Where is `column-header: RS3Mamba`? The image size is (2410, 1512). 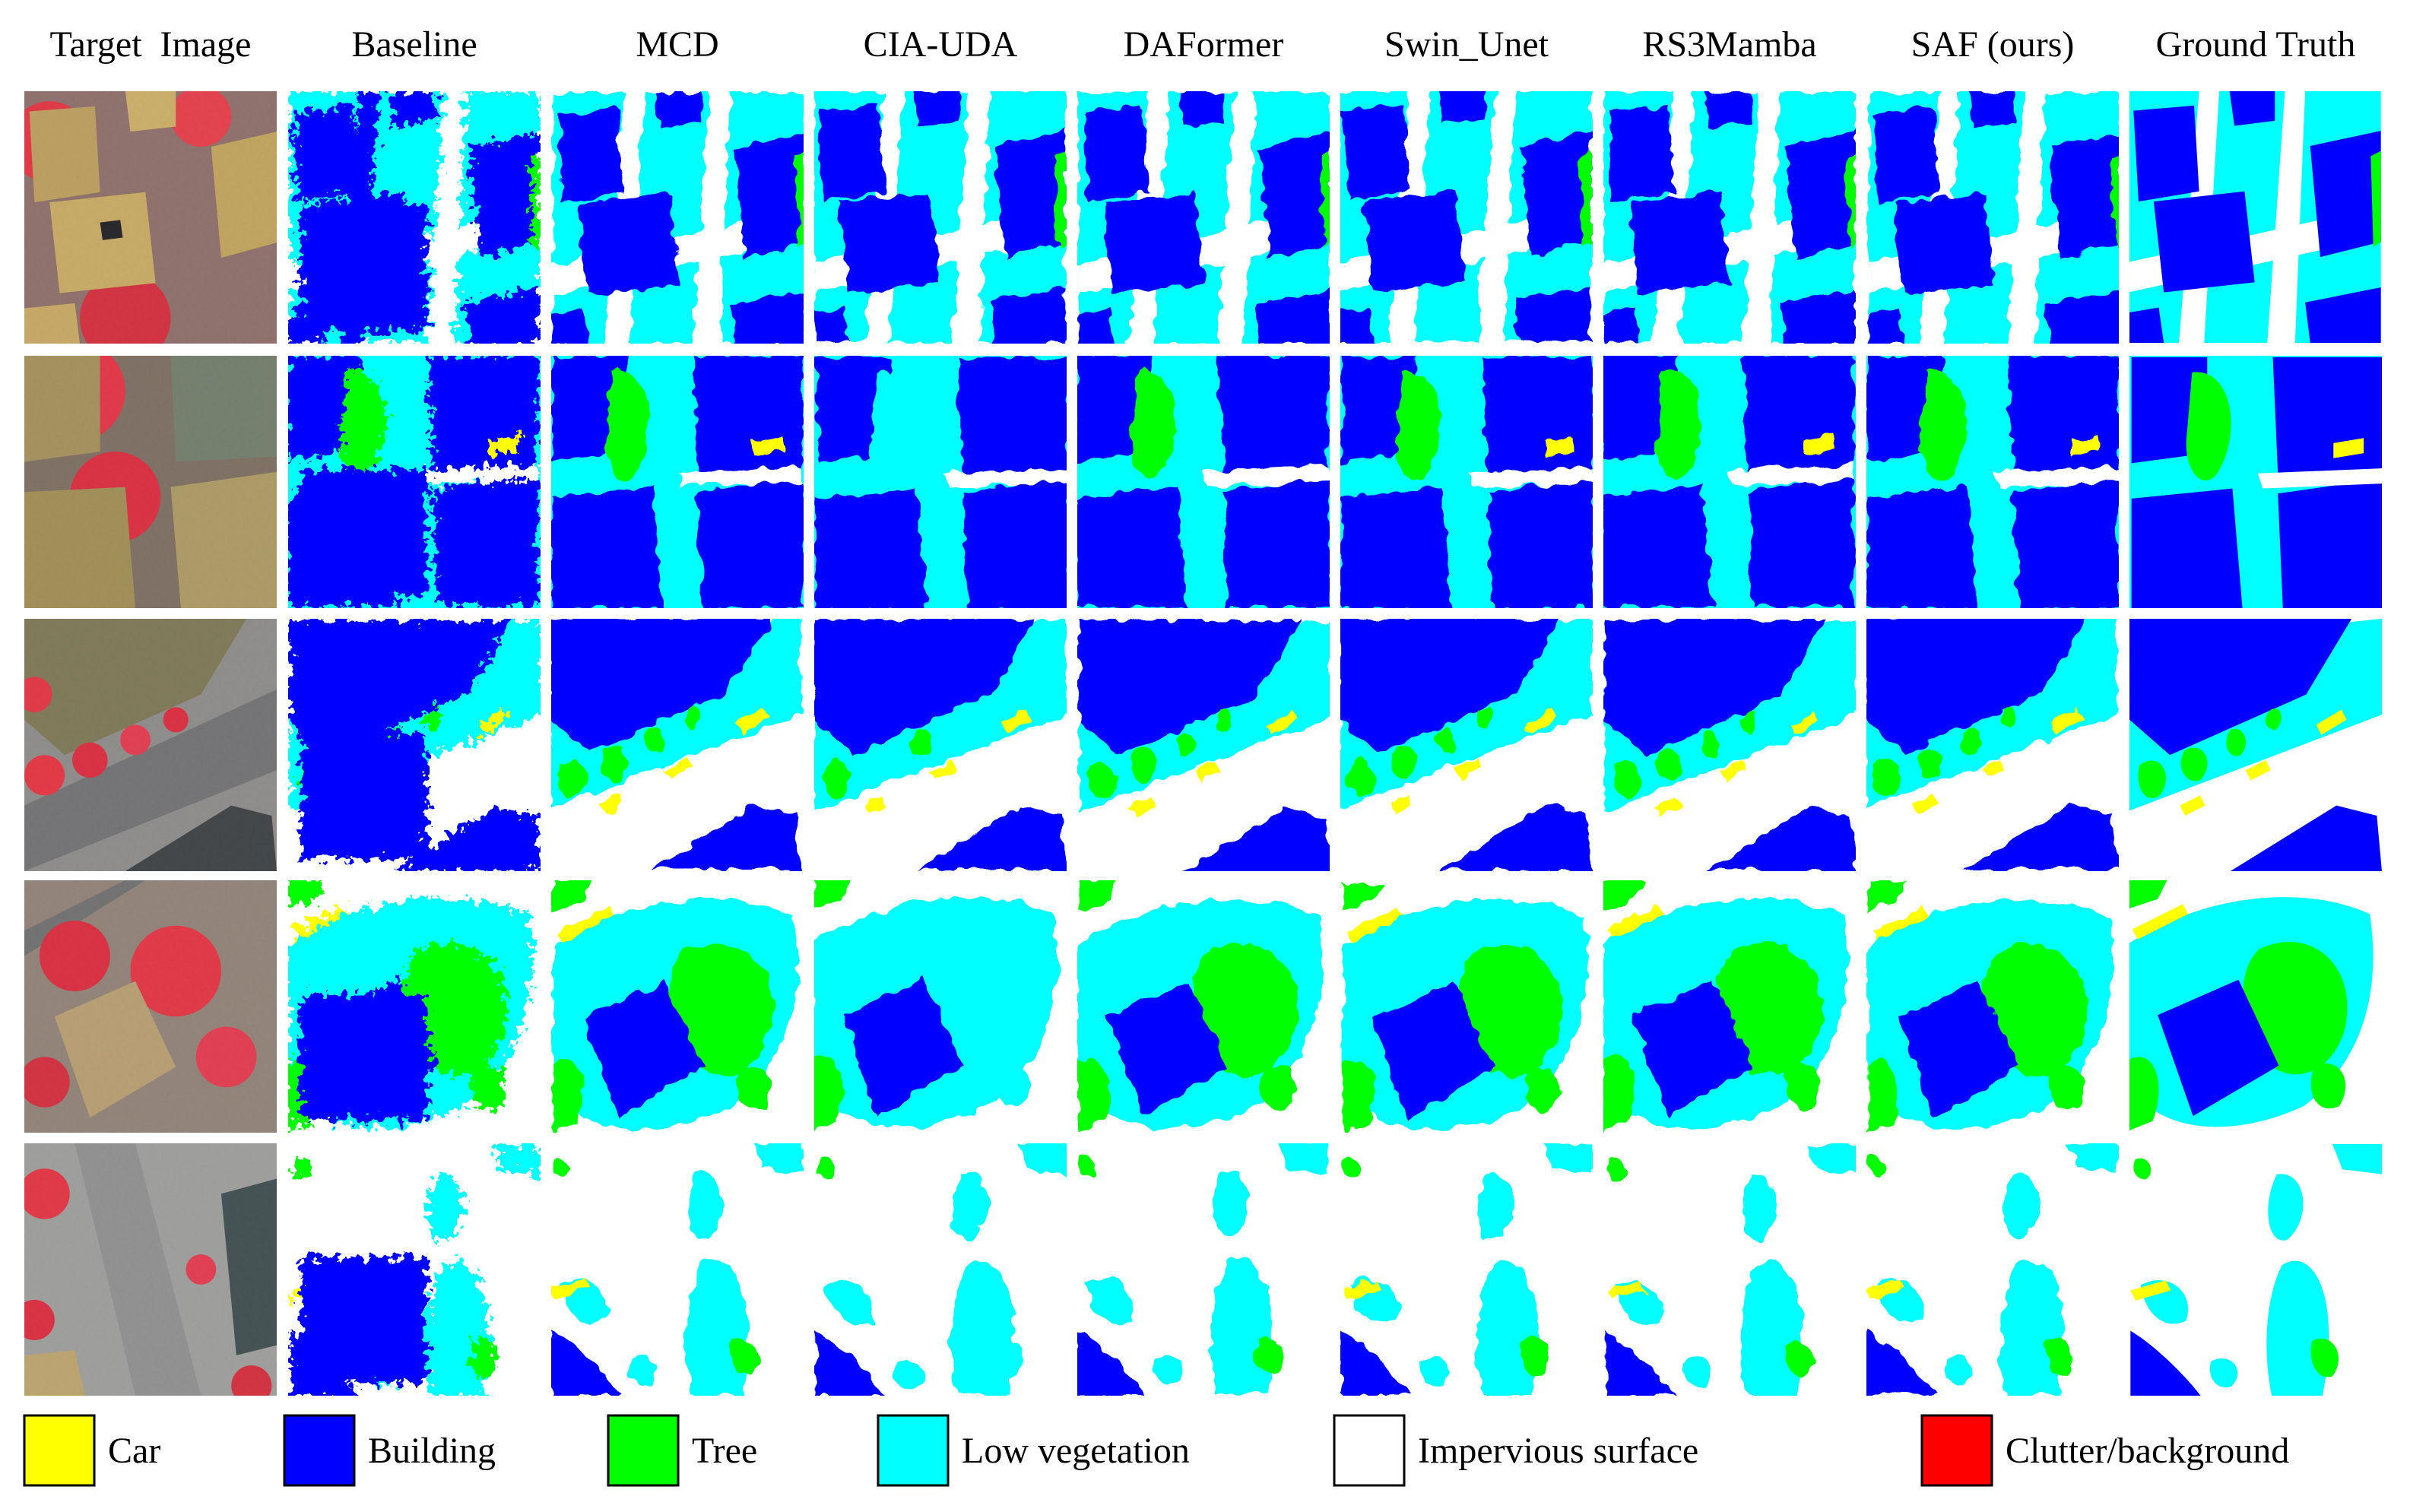
column-header: RS3Mamba is located at coordinates (1729, 44).